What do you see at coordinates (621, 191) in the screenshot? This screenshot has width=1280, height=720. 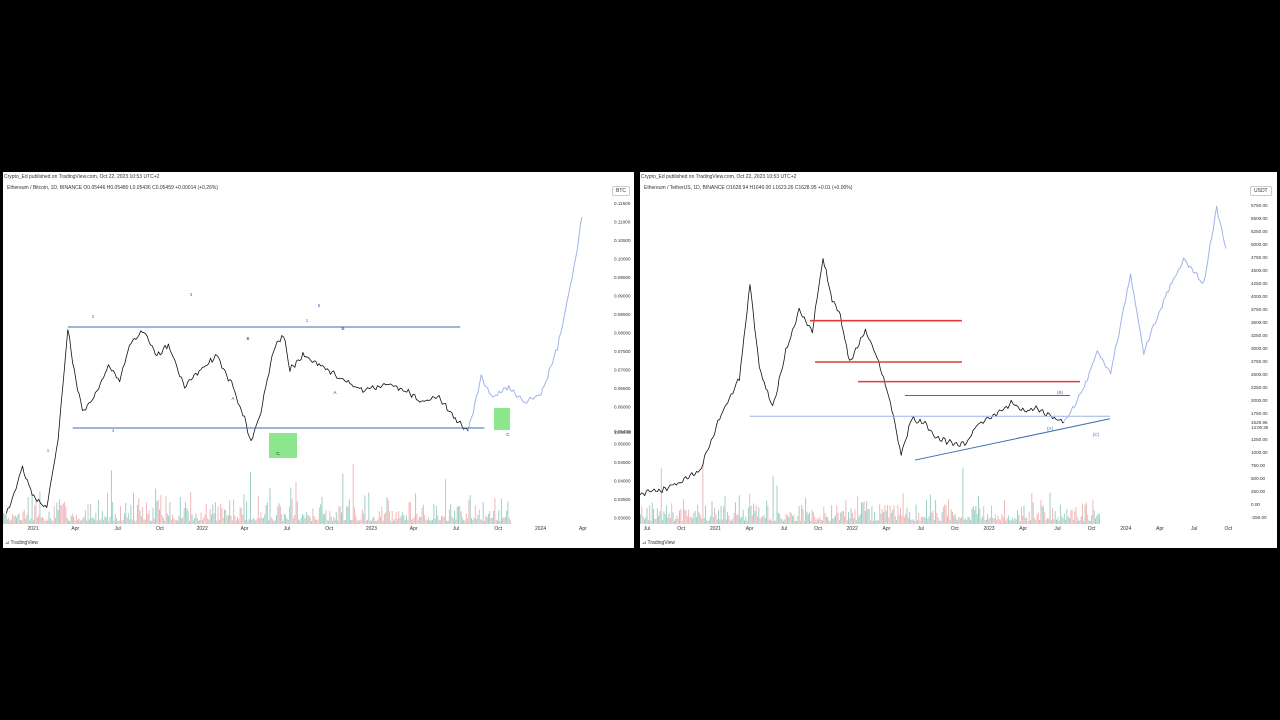 I see `currency-button: BTC` at bounding box center [621, 191].